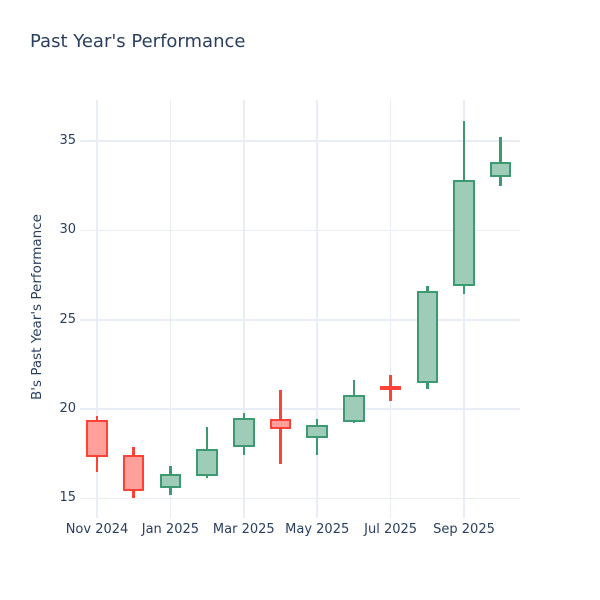 The image size is (600, 600). I want to click on candle-sep-2025, so click(464, 233).